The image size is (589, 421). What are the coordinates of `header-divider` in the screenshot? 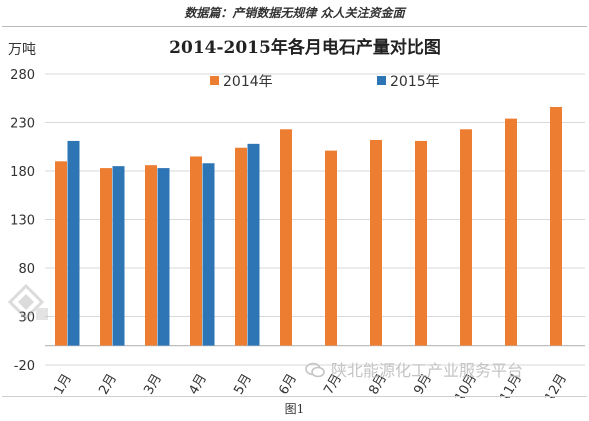 It's located at (294, 26).